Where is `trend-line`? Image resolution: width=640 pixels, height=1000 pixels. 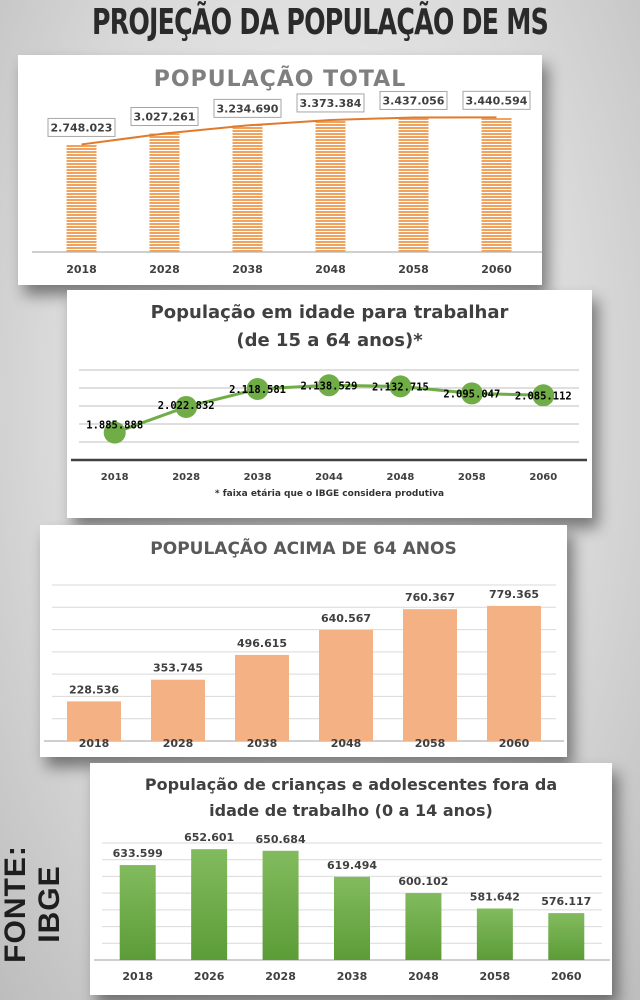
trend-line is located at coordinates (289, 131).